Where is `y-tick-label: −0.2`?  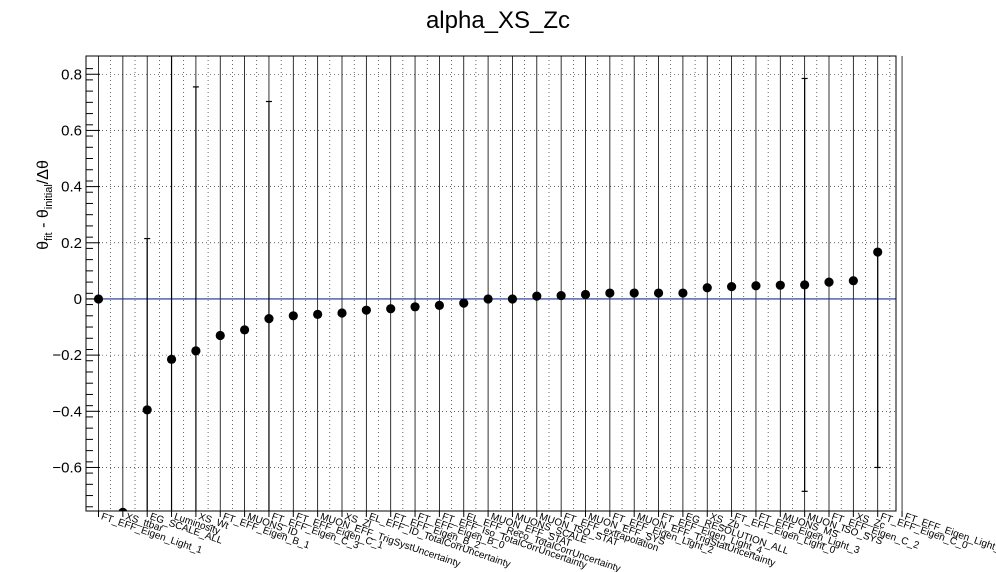 y-tick-label: −0.2 is located at coordinates (67, 355).